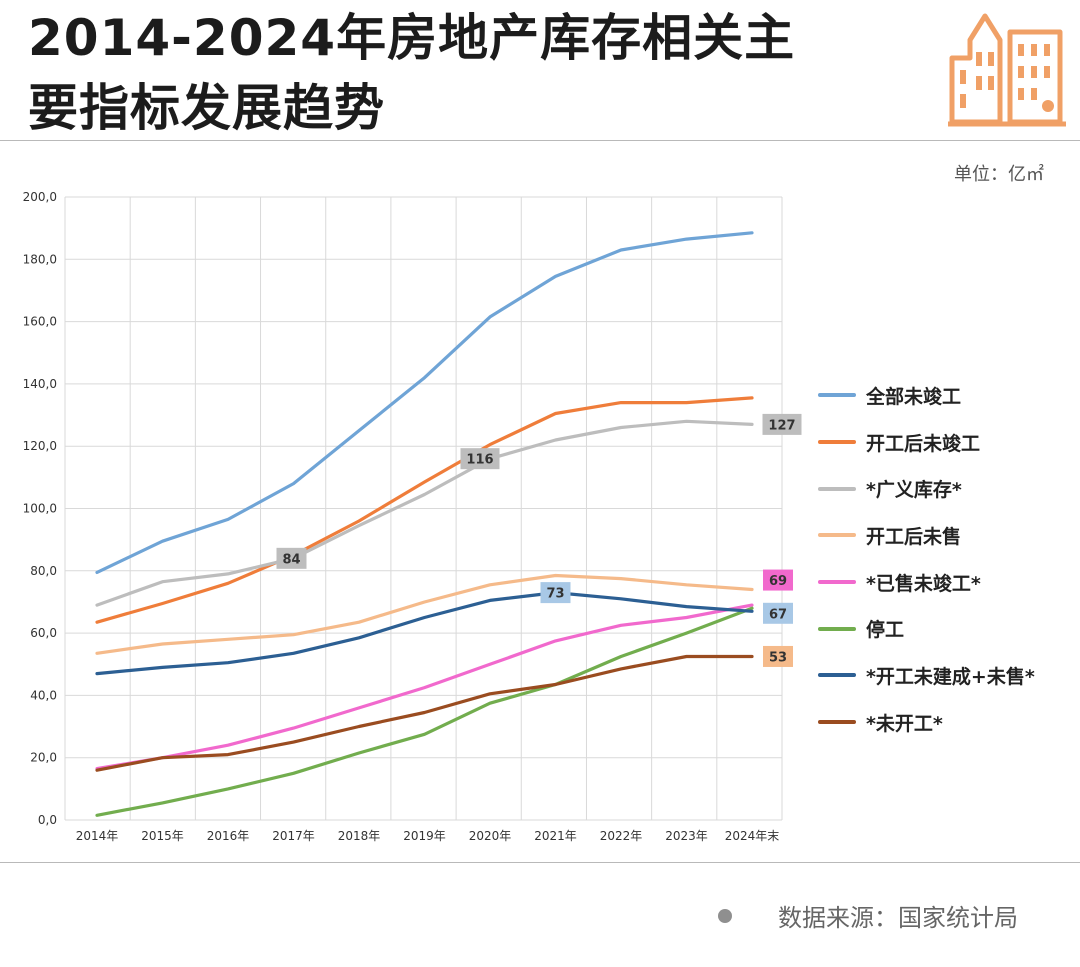  What do you see at coordinates (359, 836) in the screenshot?
I see `x-tick-label: 2018年` at bounding box center [359, 836].